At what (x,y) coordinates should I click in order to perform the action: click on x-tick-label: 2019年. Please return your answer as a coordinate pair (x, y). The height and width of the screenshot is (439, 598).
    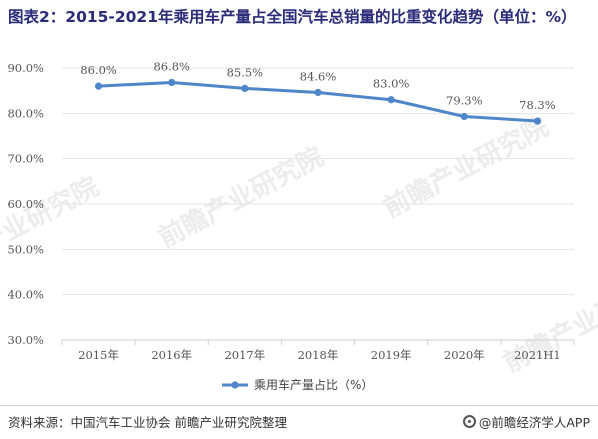
    Looking at the image, I should click on (391, 355).